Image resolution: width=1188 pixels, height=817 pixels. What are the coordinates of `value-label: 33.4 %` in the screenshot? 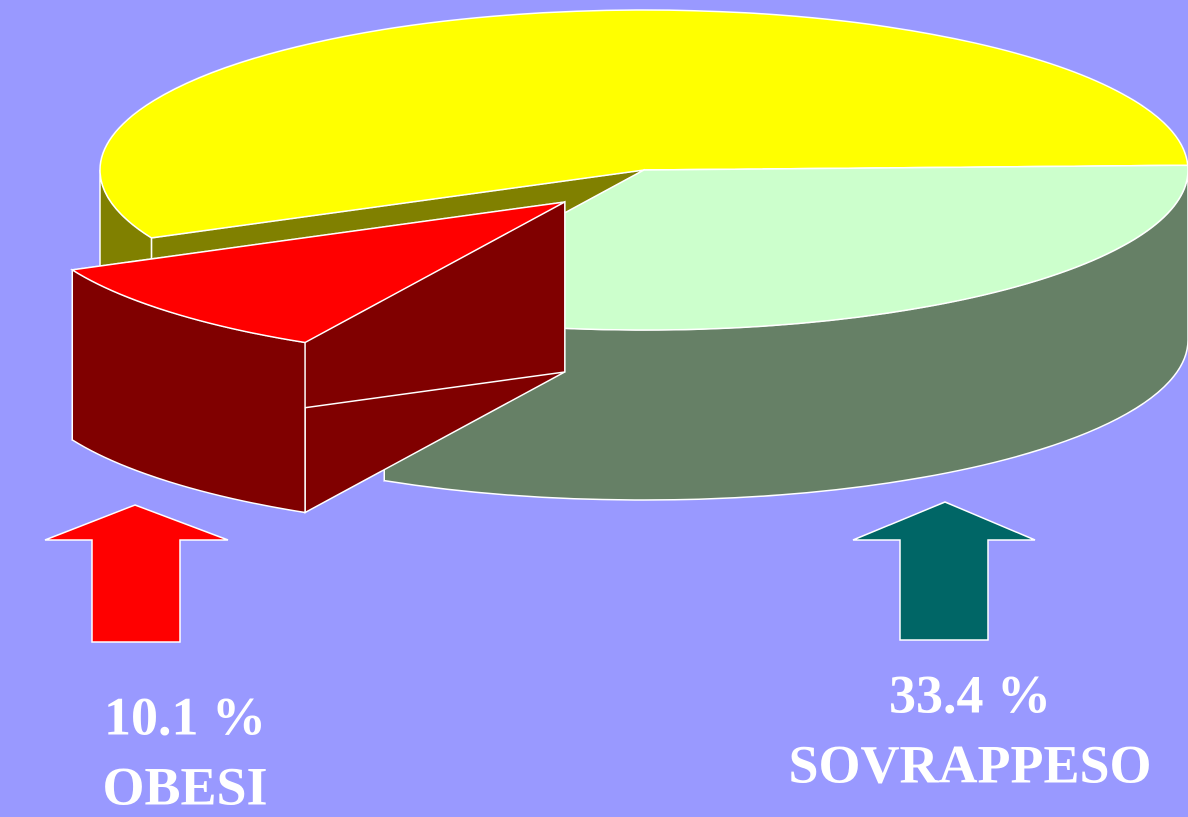 It's located at (970, 694).